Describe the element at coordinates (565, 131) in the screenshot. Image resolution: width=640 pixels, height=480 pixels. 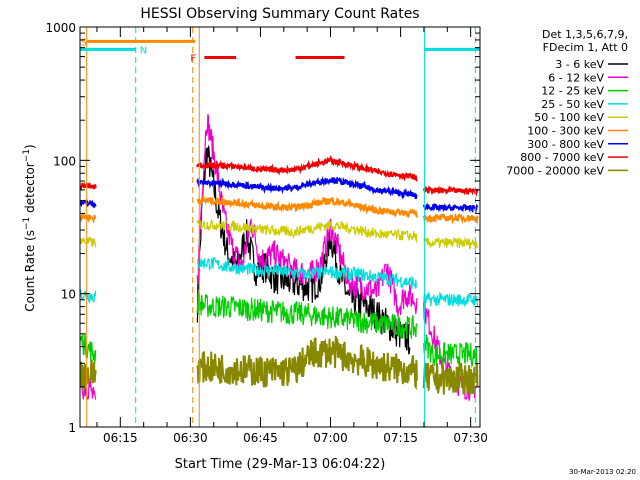
I see `legend-label-6: 100 - 300 keV` at that location.